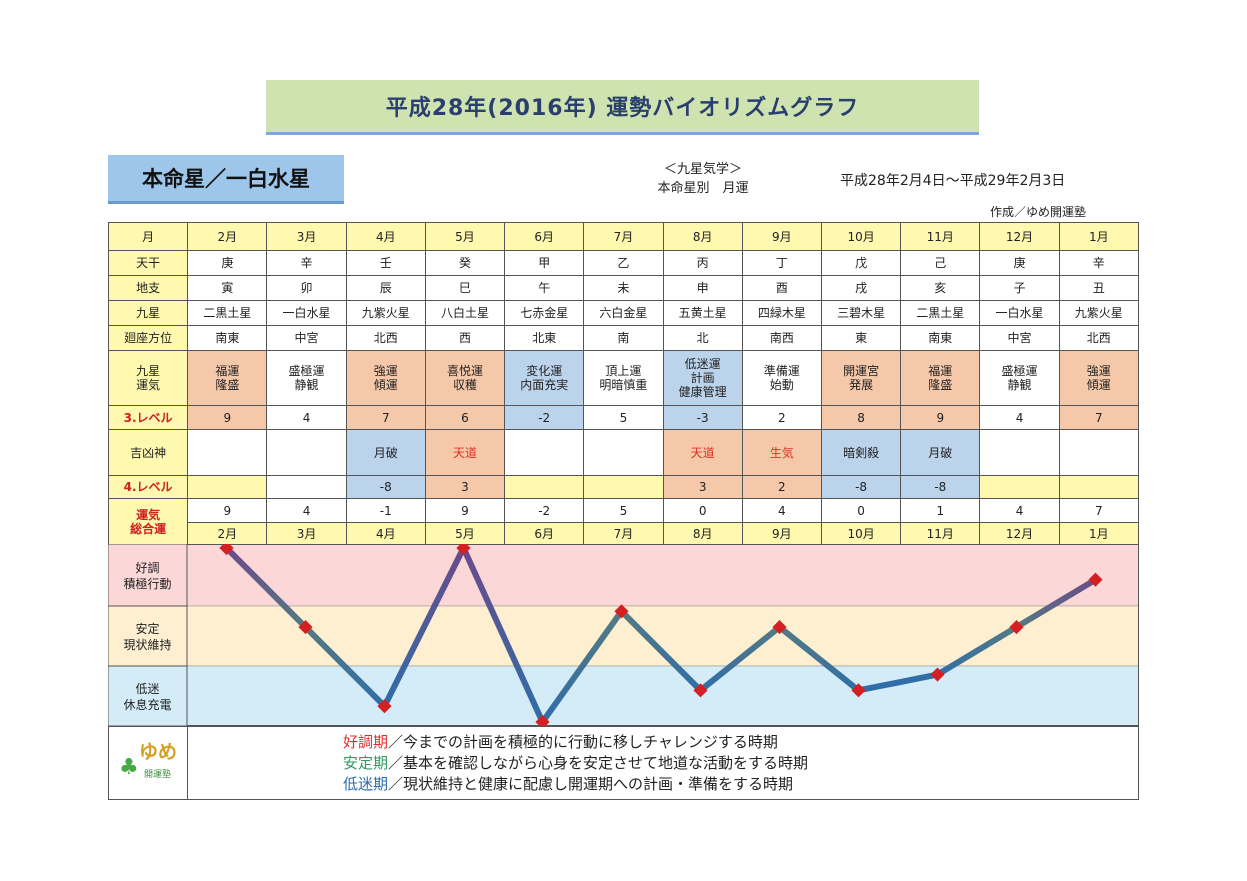 The image size is (1247, 881). What do you see at coordinates (940, 533) in the screenshot?
I see `months-cell-10: 11月` at bounding box center [940, 533].